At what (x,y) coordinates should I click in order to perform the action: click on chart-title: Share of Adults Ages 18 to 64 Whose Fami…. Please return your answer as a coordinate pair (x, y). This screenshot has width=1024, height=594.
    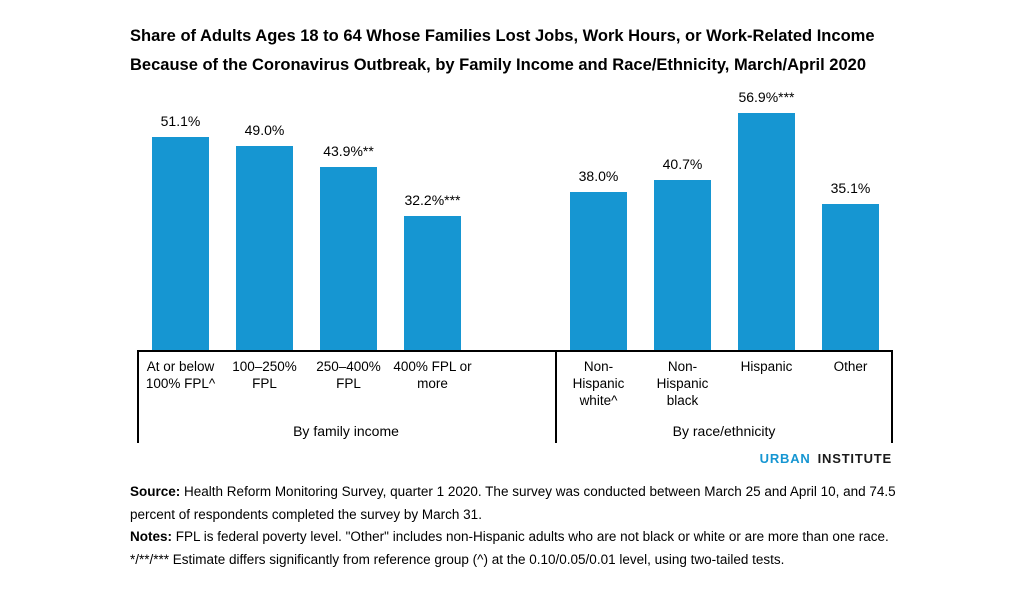
    Looking at the image, I should click on (530, 51).